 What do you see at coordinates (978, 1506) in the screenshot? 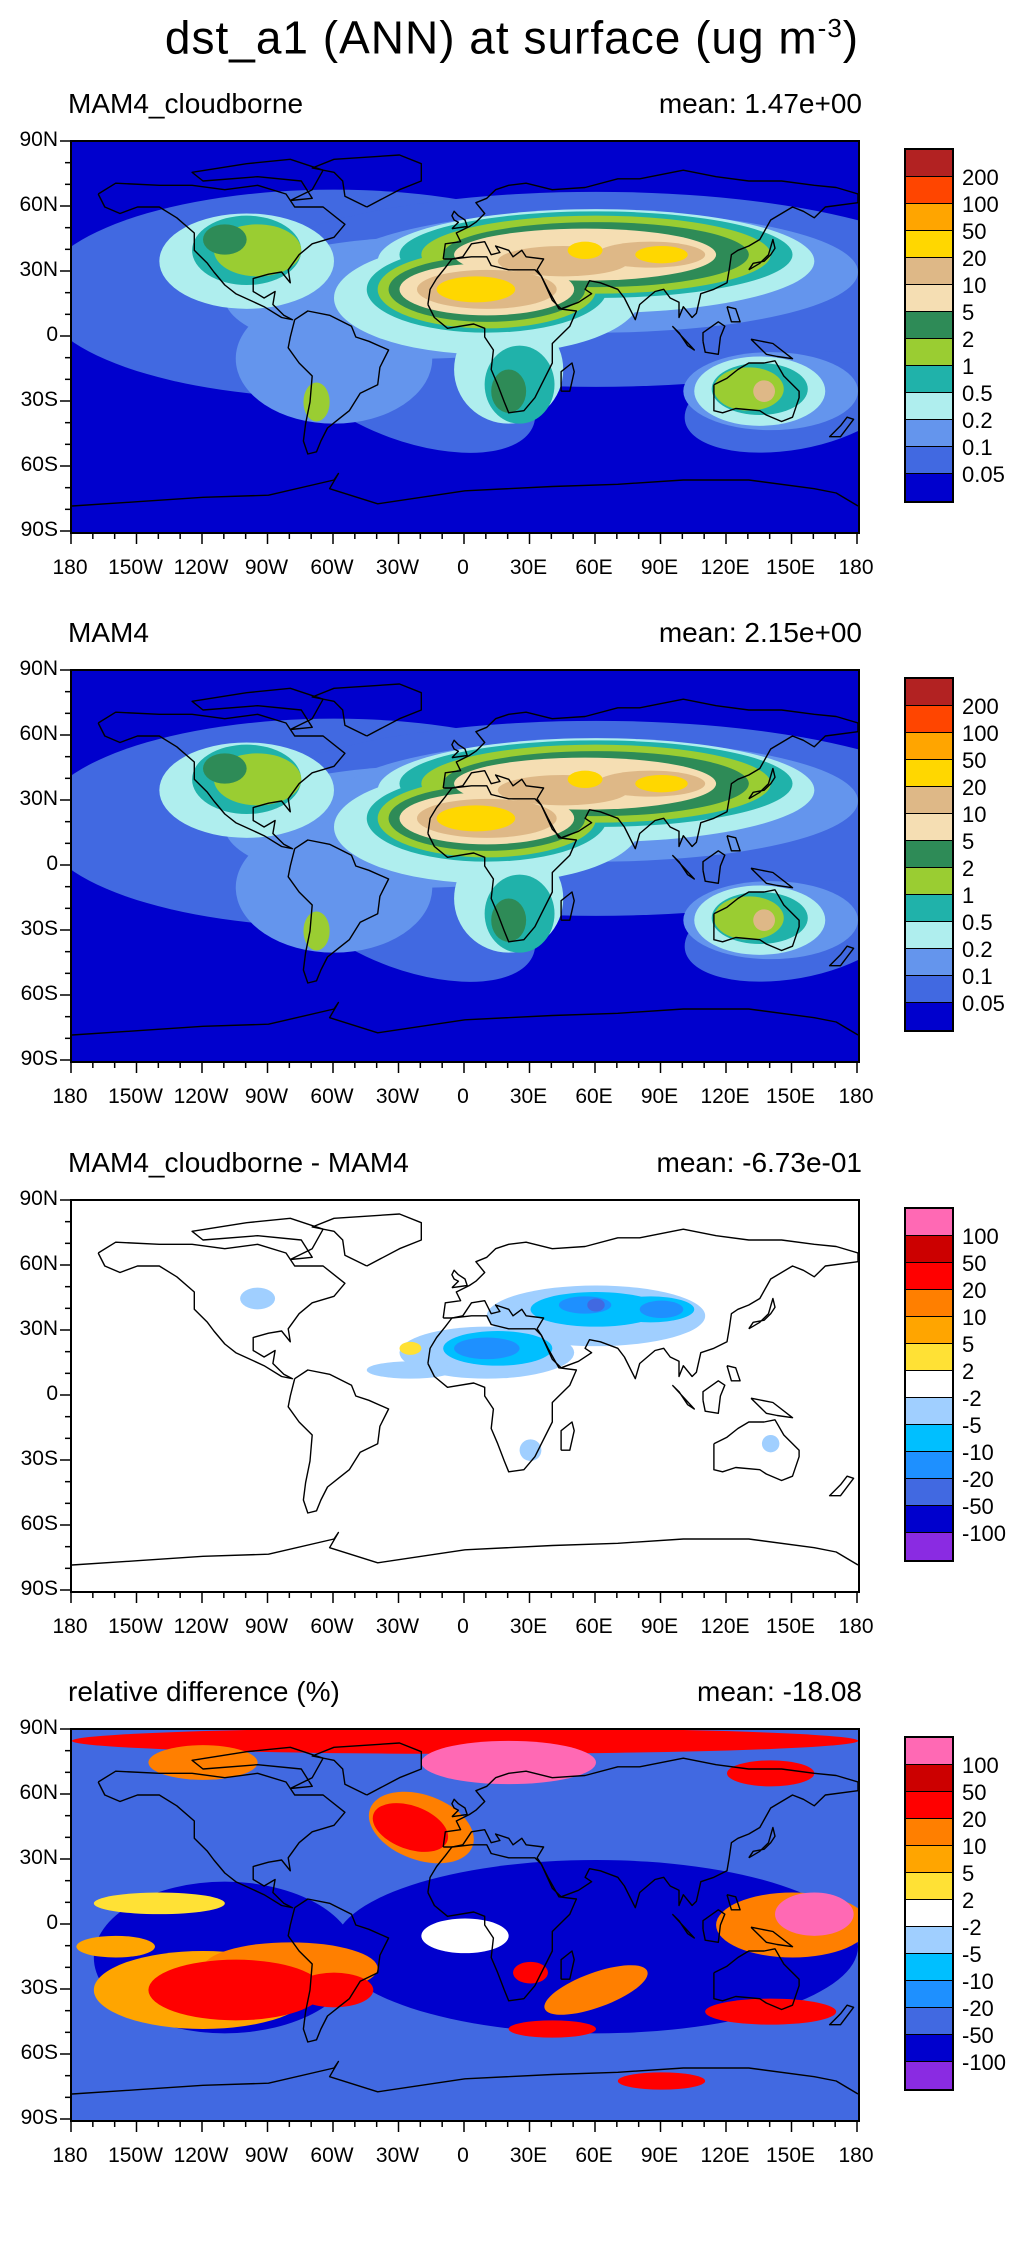
I see `colorbar-label: -50` at bounding box center [978, 1506].